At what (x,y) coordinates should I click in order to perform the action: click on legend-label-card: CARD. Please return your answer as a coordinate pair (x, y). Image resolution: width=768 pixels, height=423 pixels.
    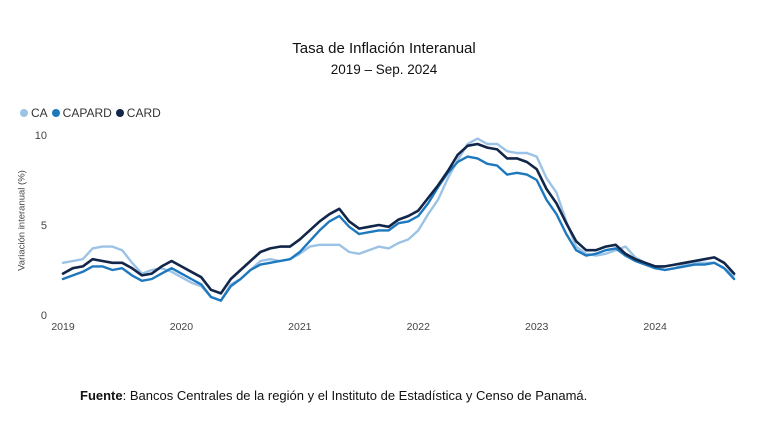
    Looking at the image, I should click on (143, 113).